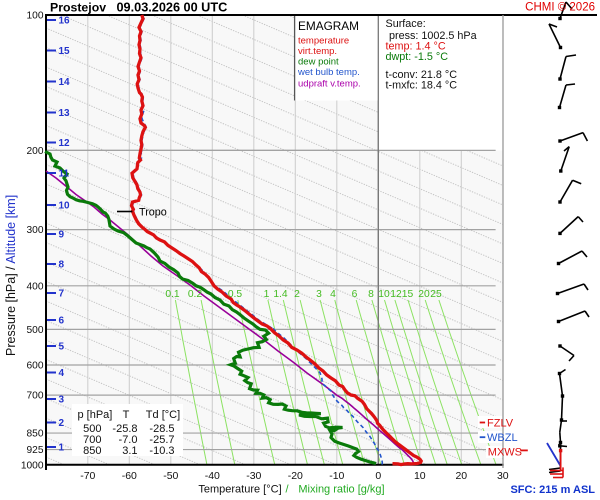  Describe the element at coordinates (280, 294) in the screenshot. I see `svg-text: 1.4` at that location.